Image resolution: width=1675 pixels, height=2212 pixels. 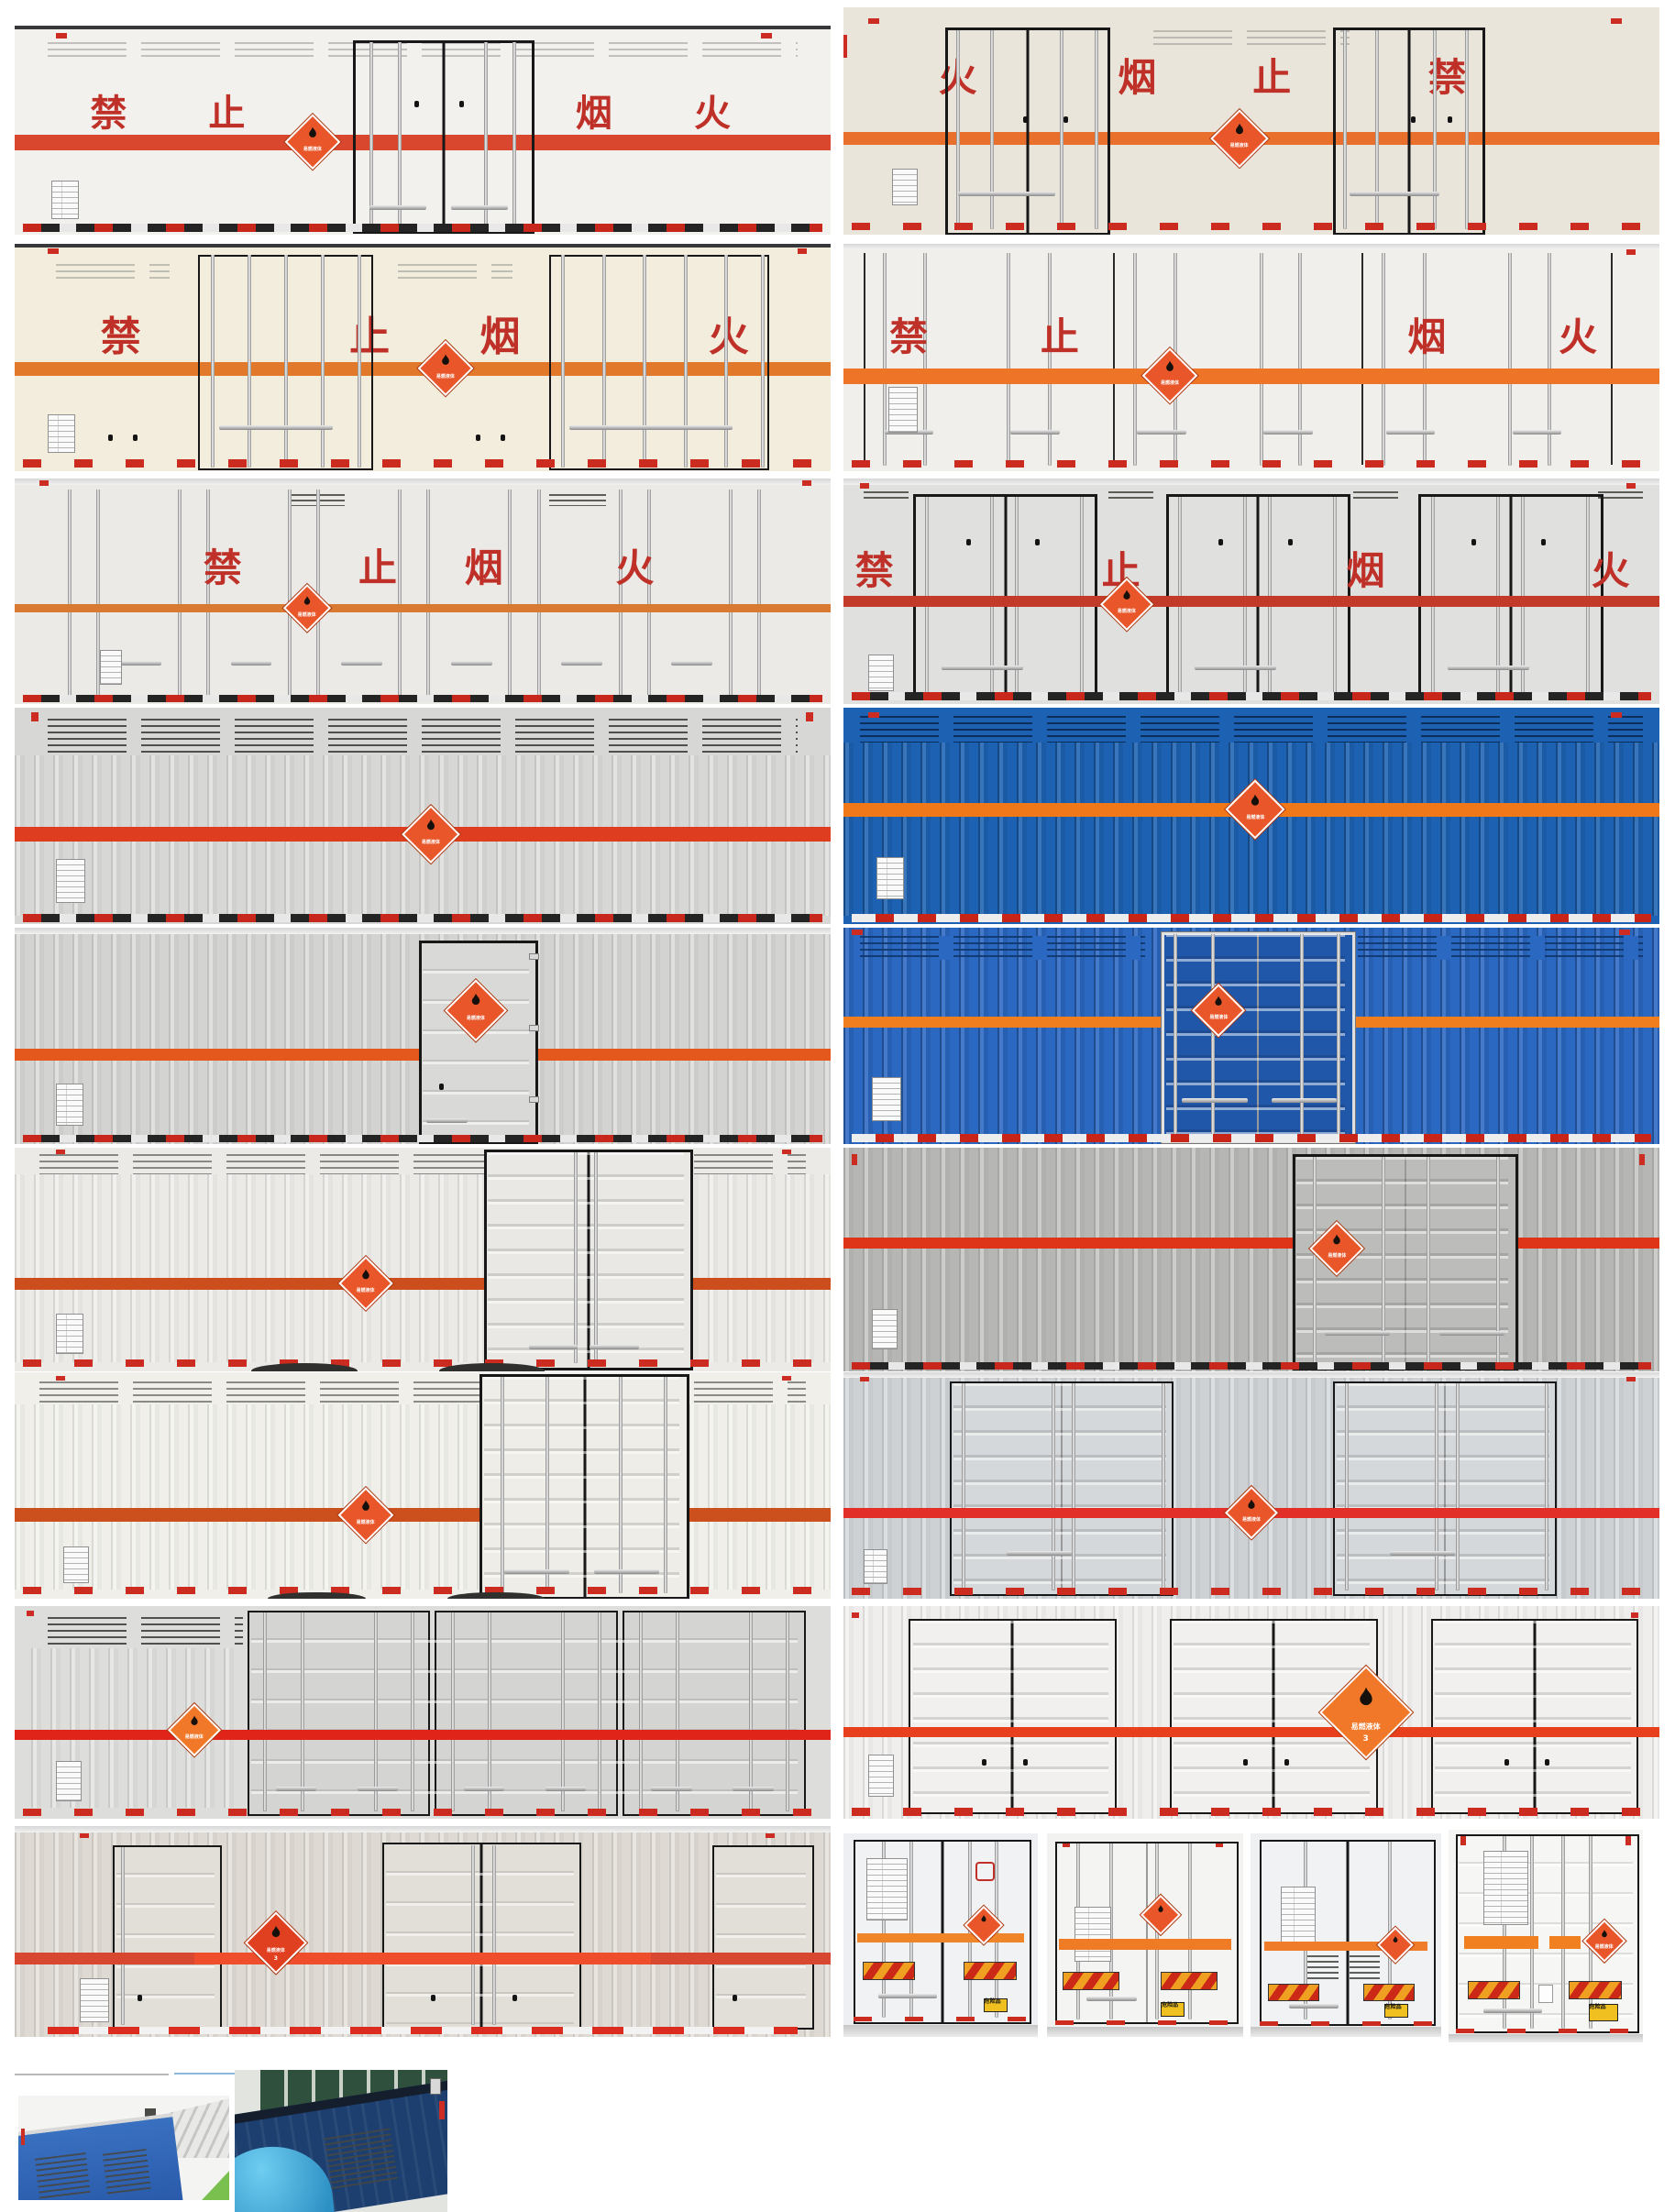 What do you see at coordinates (1366, 1967) in the screenshot?
I see `vent-slots` at bounding box center [1366, 1967].